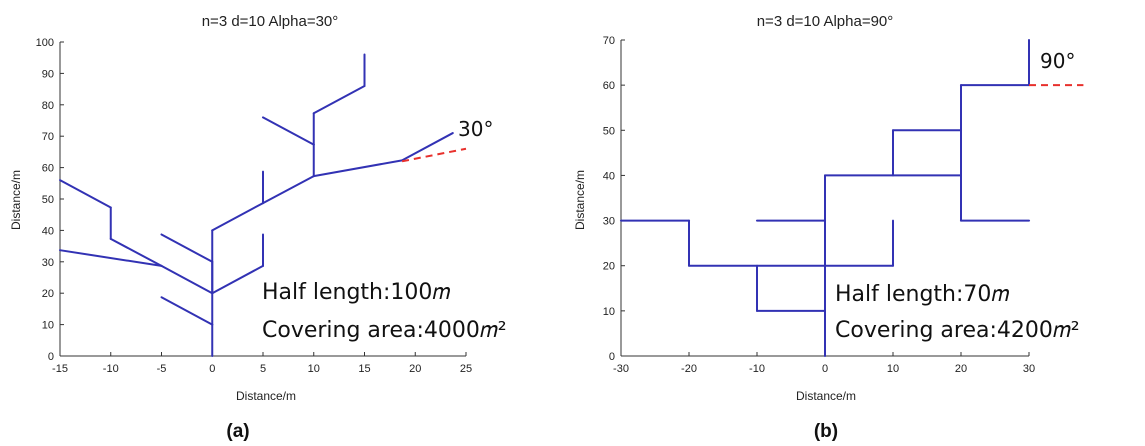 This screenshot has height=446, width=1145. I want to click on panel-b-y-tick-label: 40, so click(609, 176).